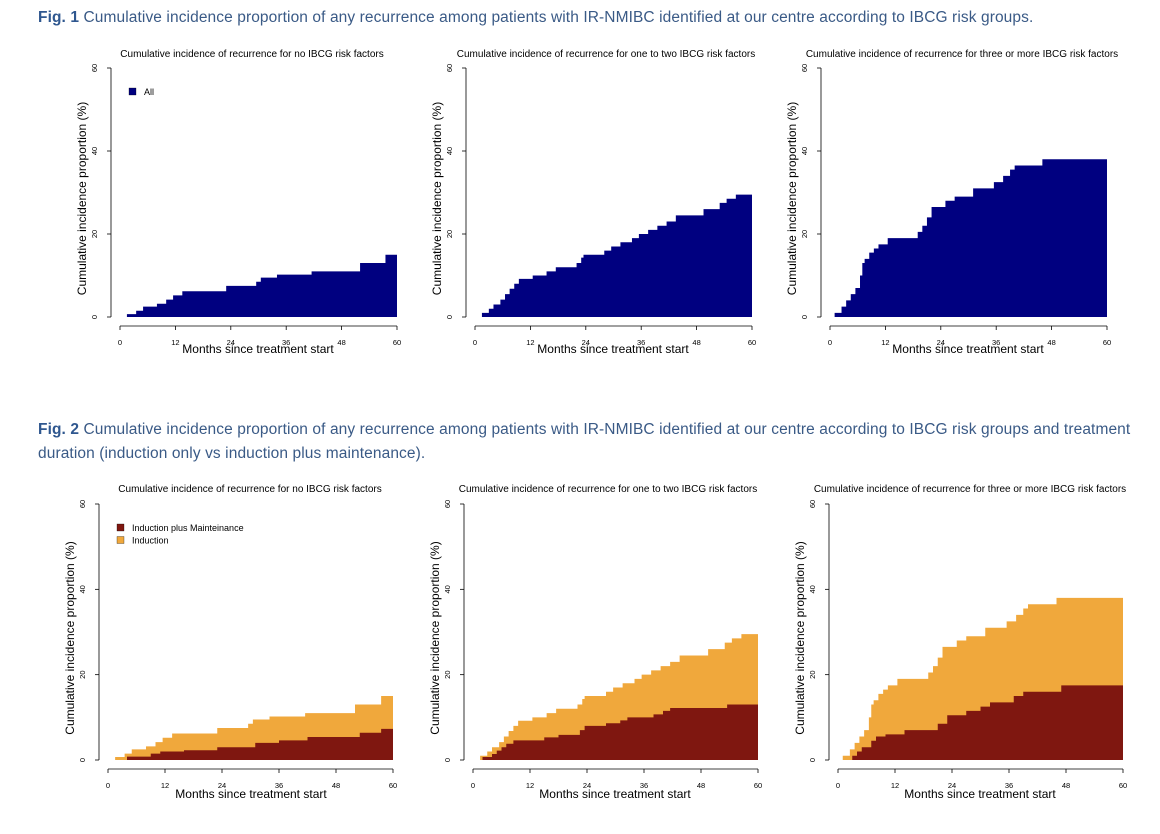 This screenshot has width=1160, height=834. I want to click on panel-1-x-axis-label: Months since treatment start, so click(258, 349).